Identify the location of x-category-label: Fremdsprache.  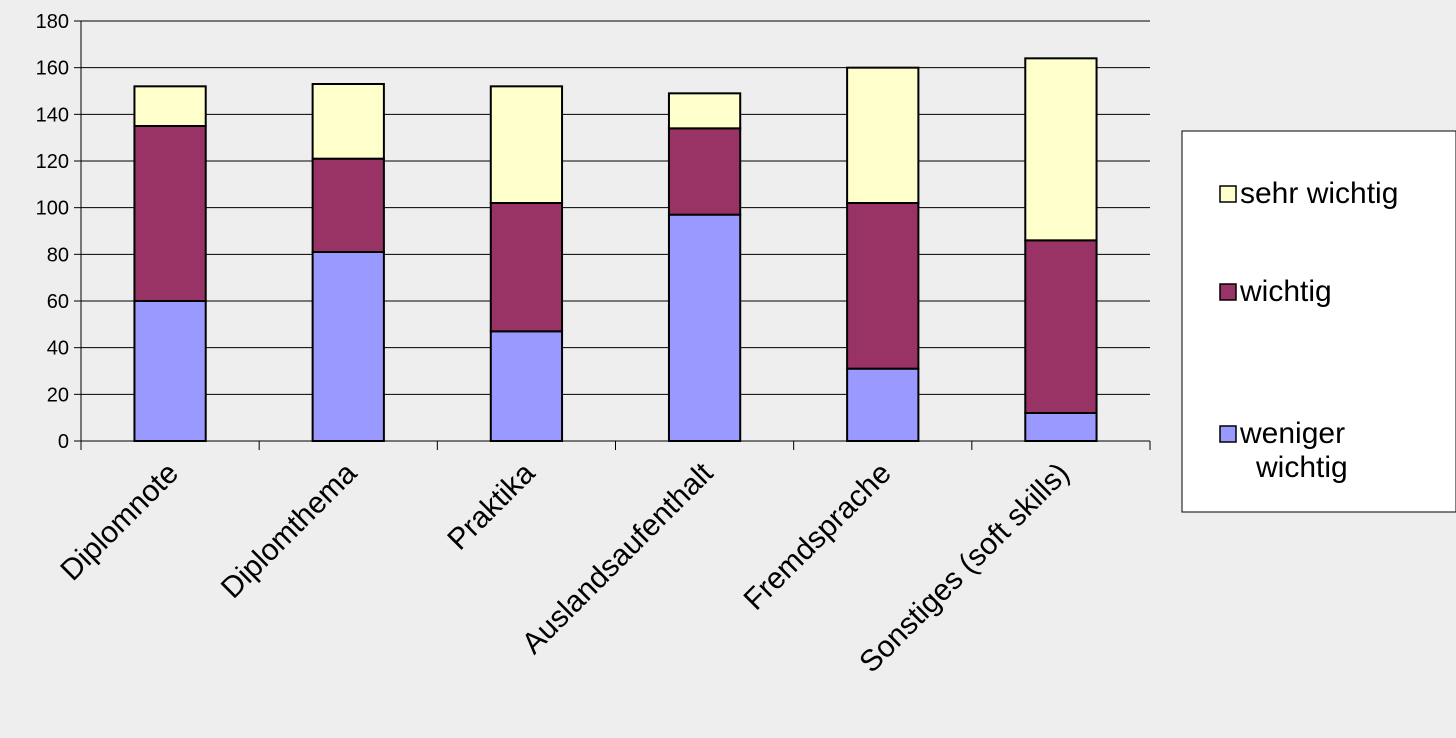
(818, 537).